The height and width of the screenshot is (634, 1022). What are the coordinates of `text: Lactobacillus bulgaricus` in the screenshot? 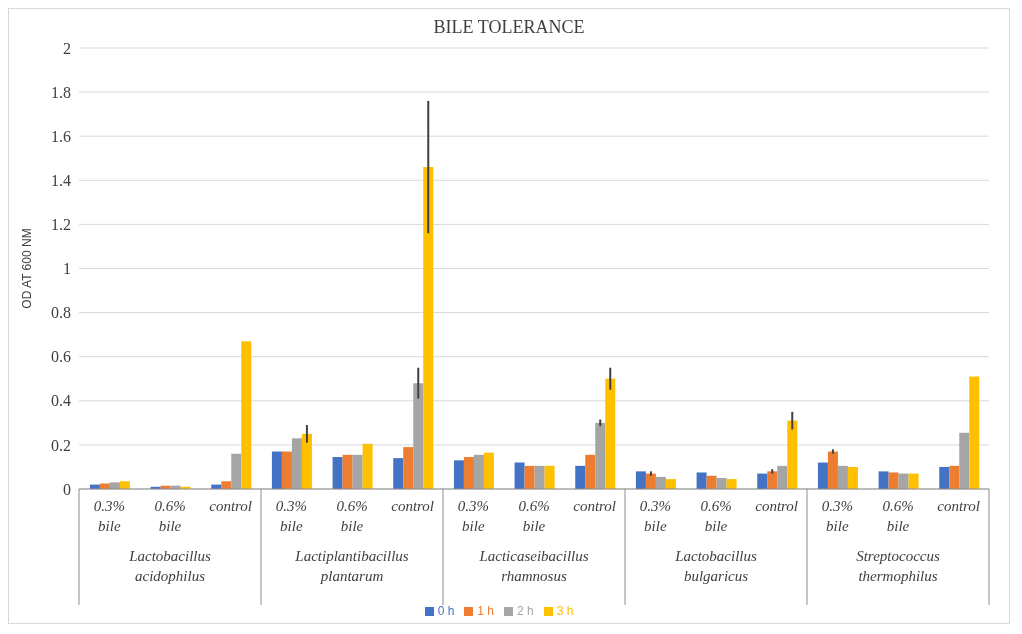 It's located at (715, 566).